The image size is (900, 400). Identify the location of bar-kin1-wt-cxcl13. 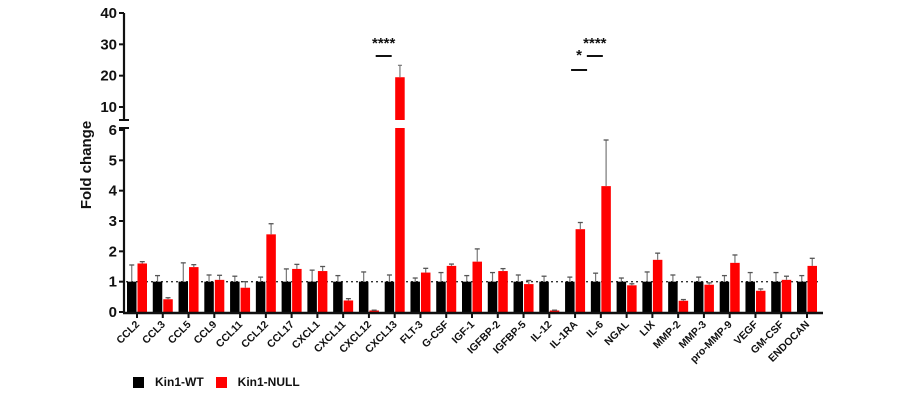
(389, 293).